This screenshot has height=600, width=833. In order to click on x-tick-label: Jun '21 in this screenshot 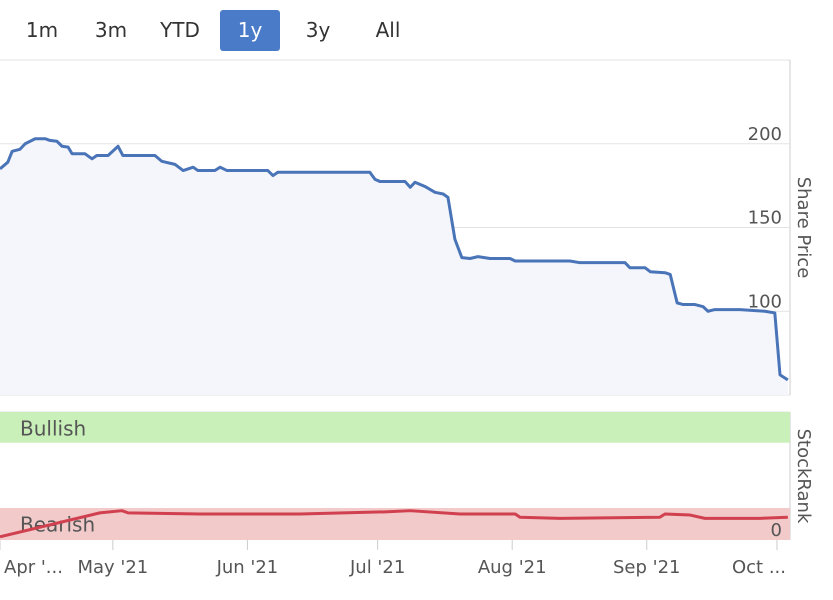, I will do `click(247, 567)`.